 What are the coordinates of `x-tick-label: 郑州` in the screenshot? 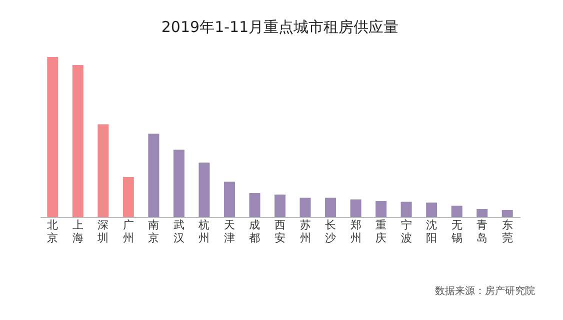 It's located at (356, 231).